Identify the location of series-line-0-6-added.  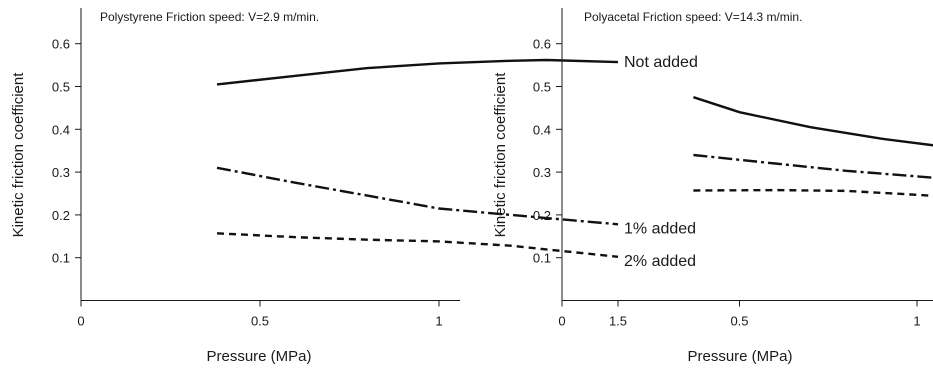
(813, 166).